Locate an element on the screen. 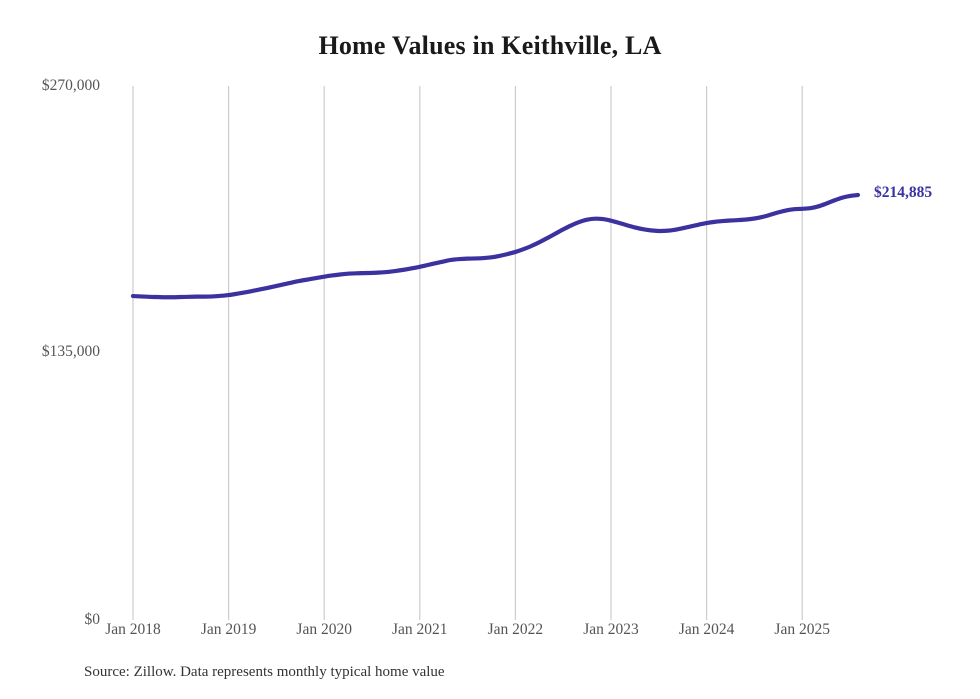  home-value-line-series is located at coordinates (495, 246).